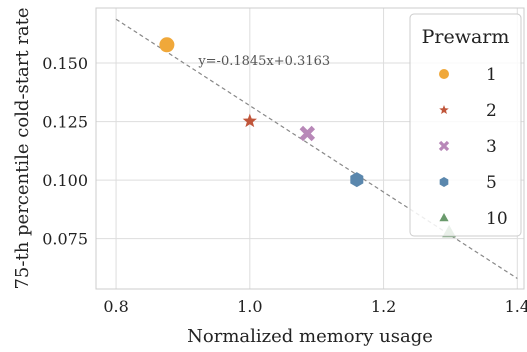 The image size is (527, 352). What do you see at coordinates (310, 336) in the screenshot?
I see `x-axis-label: Normalized memory usage` at bounding box center [310, 336].